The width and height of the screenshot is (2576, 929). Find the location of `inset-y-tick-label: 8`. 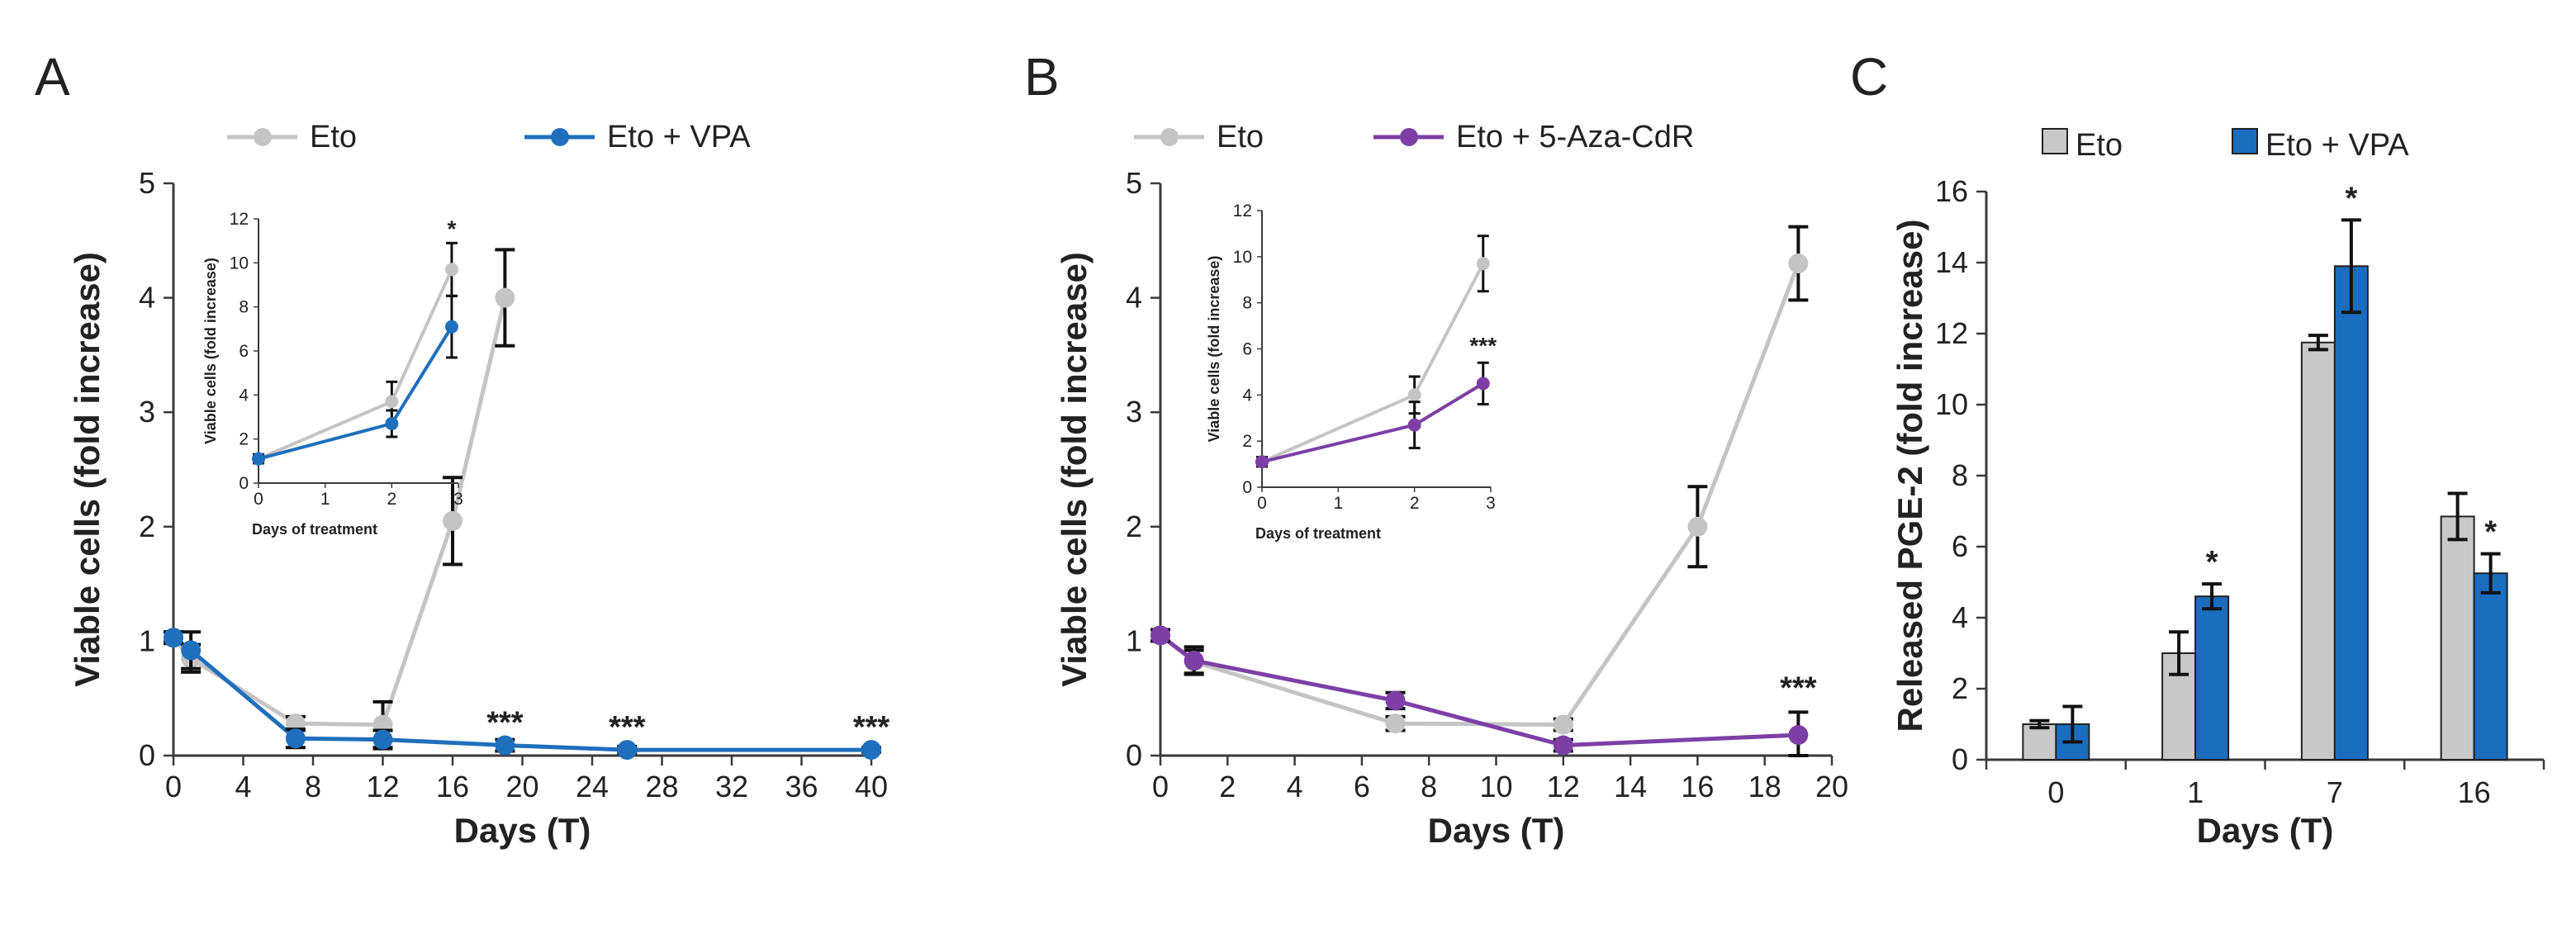

inset-y-tick-label: 8 is located at coordinates (244, 308).